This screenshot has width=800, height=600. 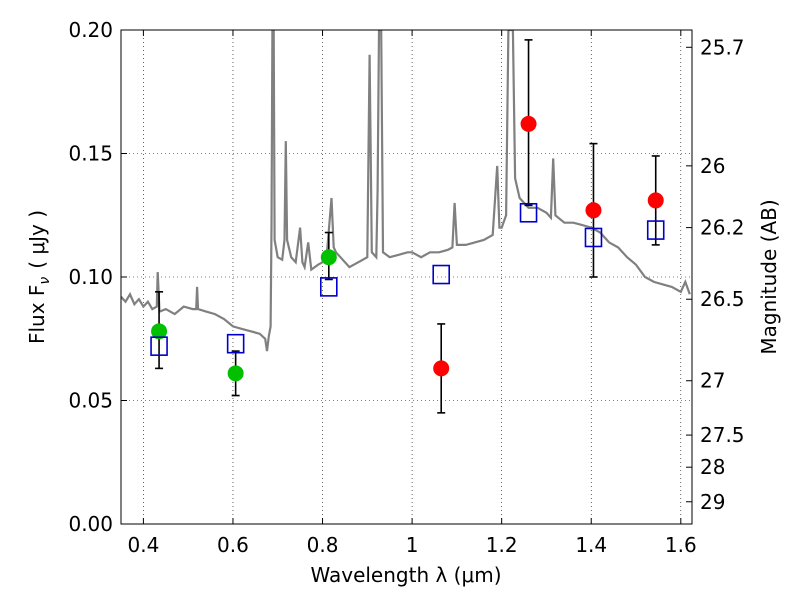 I want to click on x-tick-label: 1.6, so click(x=681, y=545).